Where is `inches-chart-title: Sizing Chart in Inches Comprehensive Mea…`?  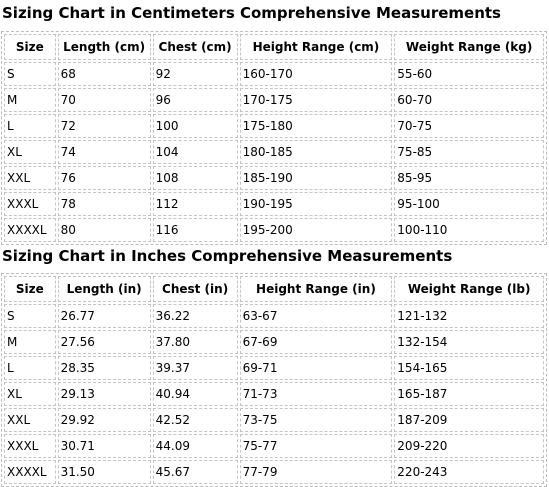 inches-chart-title: Sizing Chart in Inches Comprehensive Mea… is located at coordinates (227, 256).